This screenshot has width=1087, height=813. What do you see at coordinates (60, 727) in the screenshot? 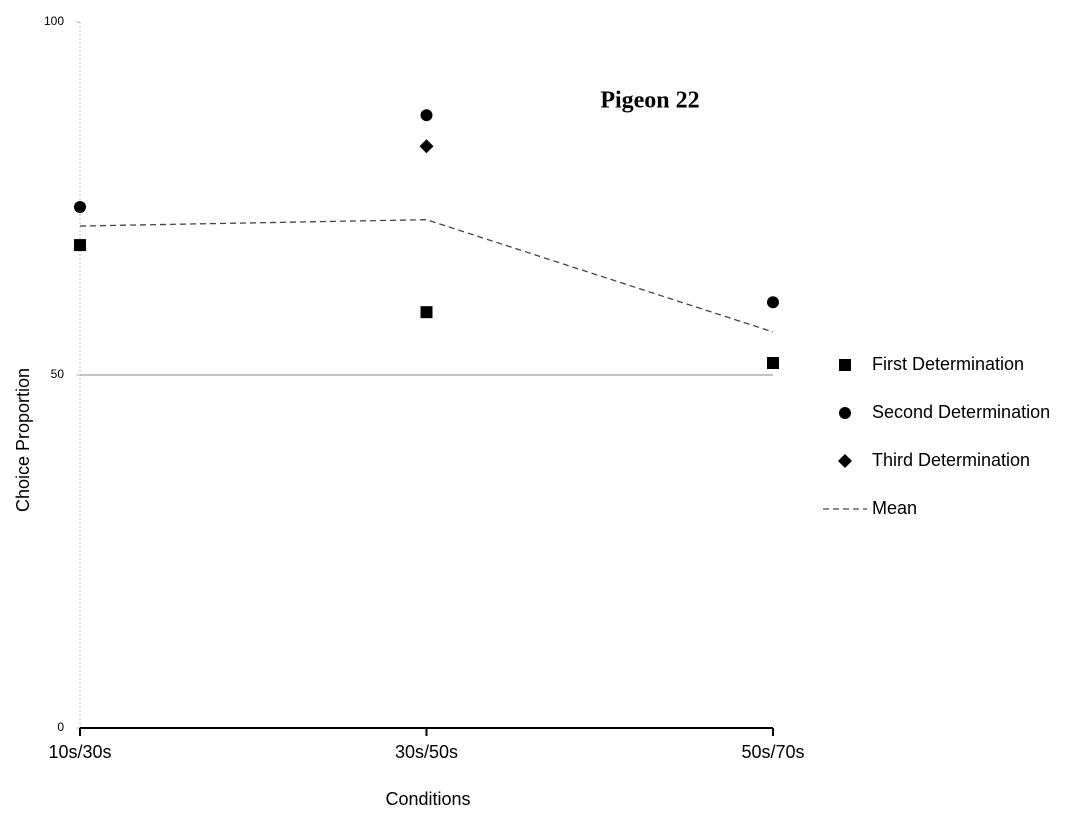
I see `y-tick-label: 0` at bounding box center [60, 727].